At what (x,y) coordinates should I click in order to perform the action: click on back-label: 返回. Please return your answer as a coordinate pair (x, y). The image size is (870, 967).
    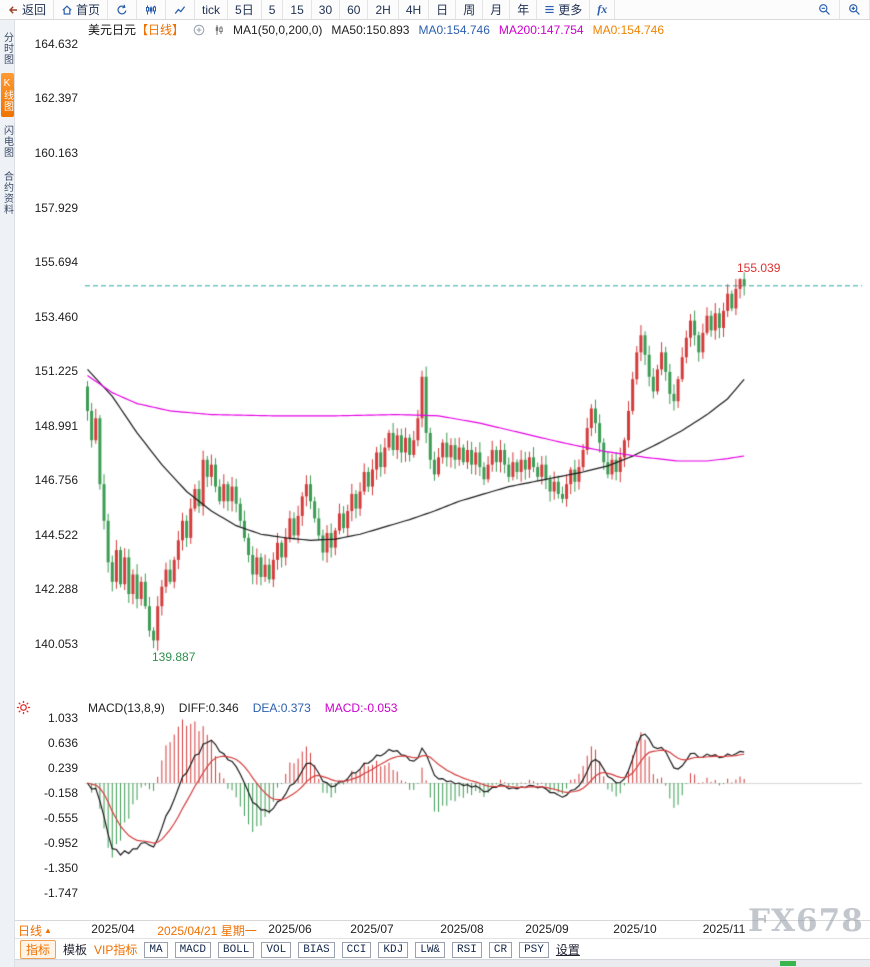
    Looking at the image, I should click on (34, 10).